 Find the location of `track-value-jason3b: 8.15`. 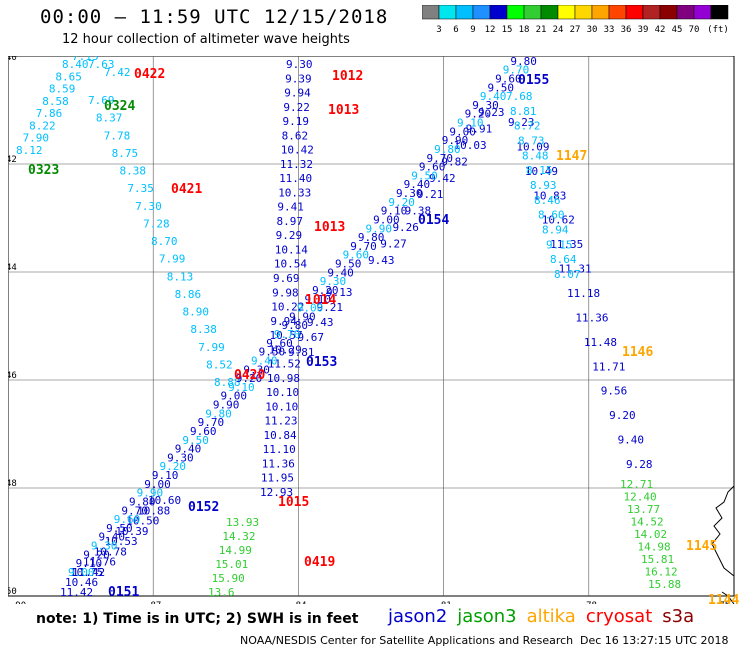

track-value-jason3b: 8.15 is located at coordinates (539, 170).